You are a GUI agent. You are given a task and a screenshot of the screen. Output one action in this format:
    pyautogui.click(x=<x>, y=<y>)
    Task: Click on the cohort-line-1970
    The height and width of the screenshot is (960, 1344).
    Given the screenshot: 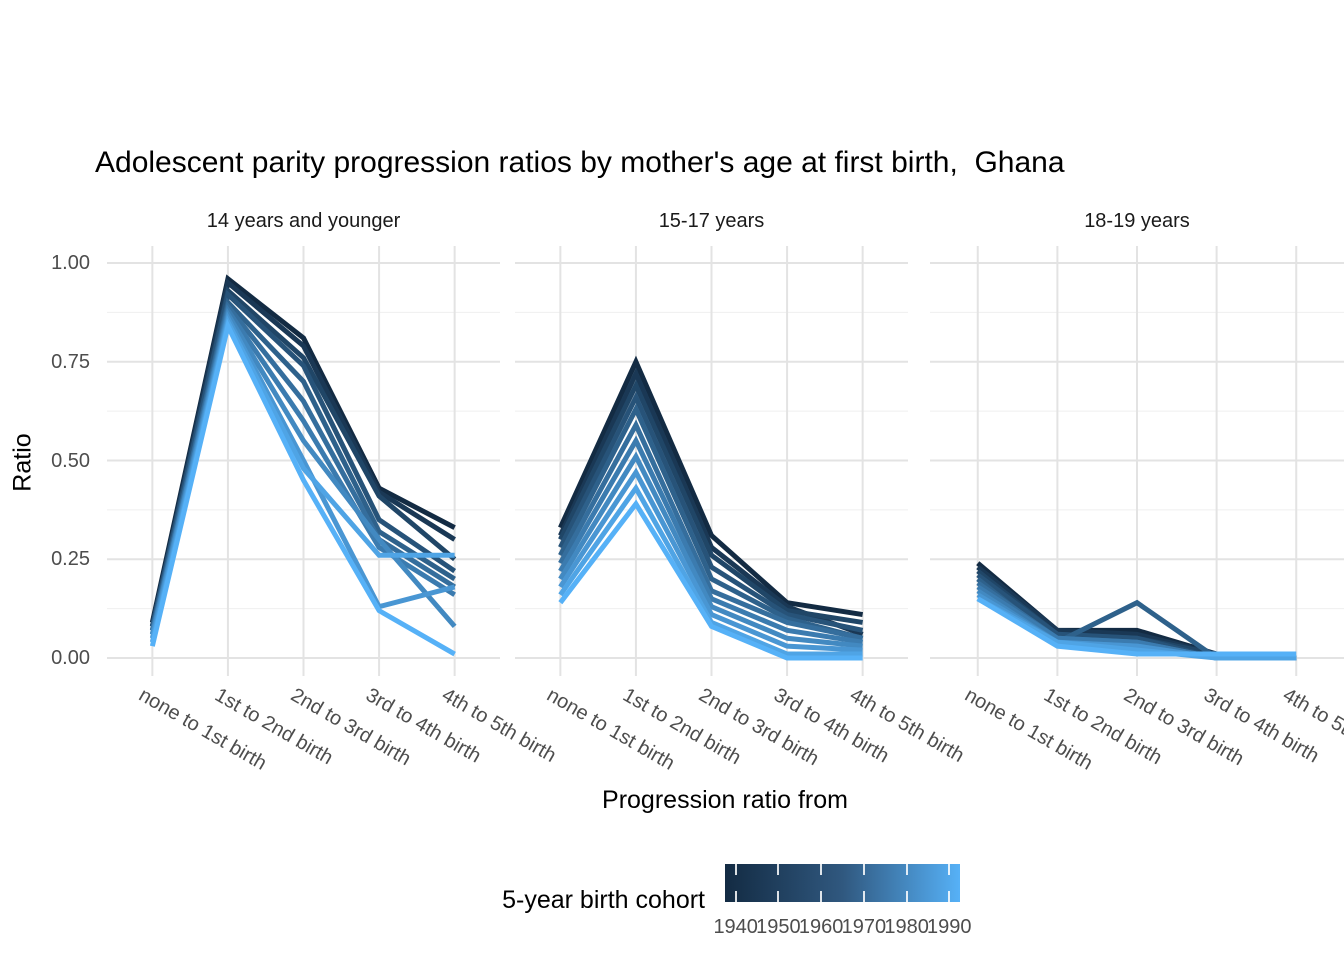 What is the action you would take?
    pyautogui.click(x=711, y=540)
    